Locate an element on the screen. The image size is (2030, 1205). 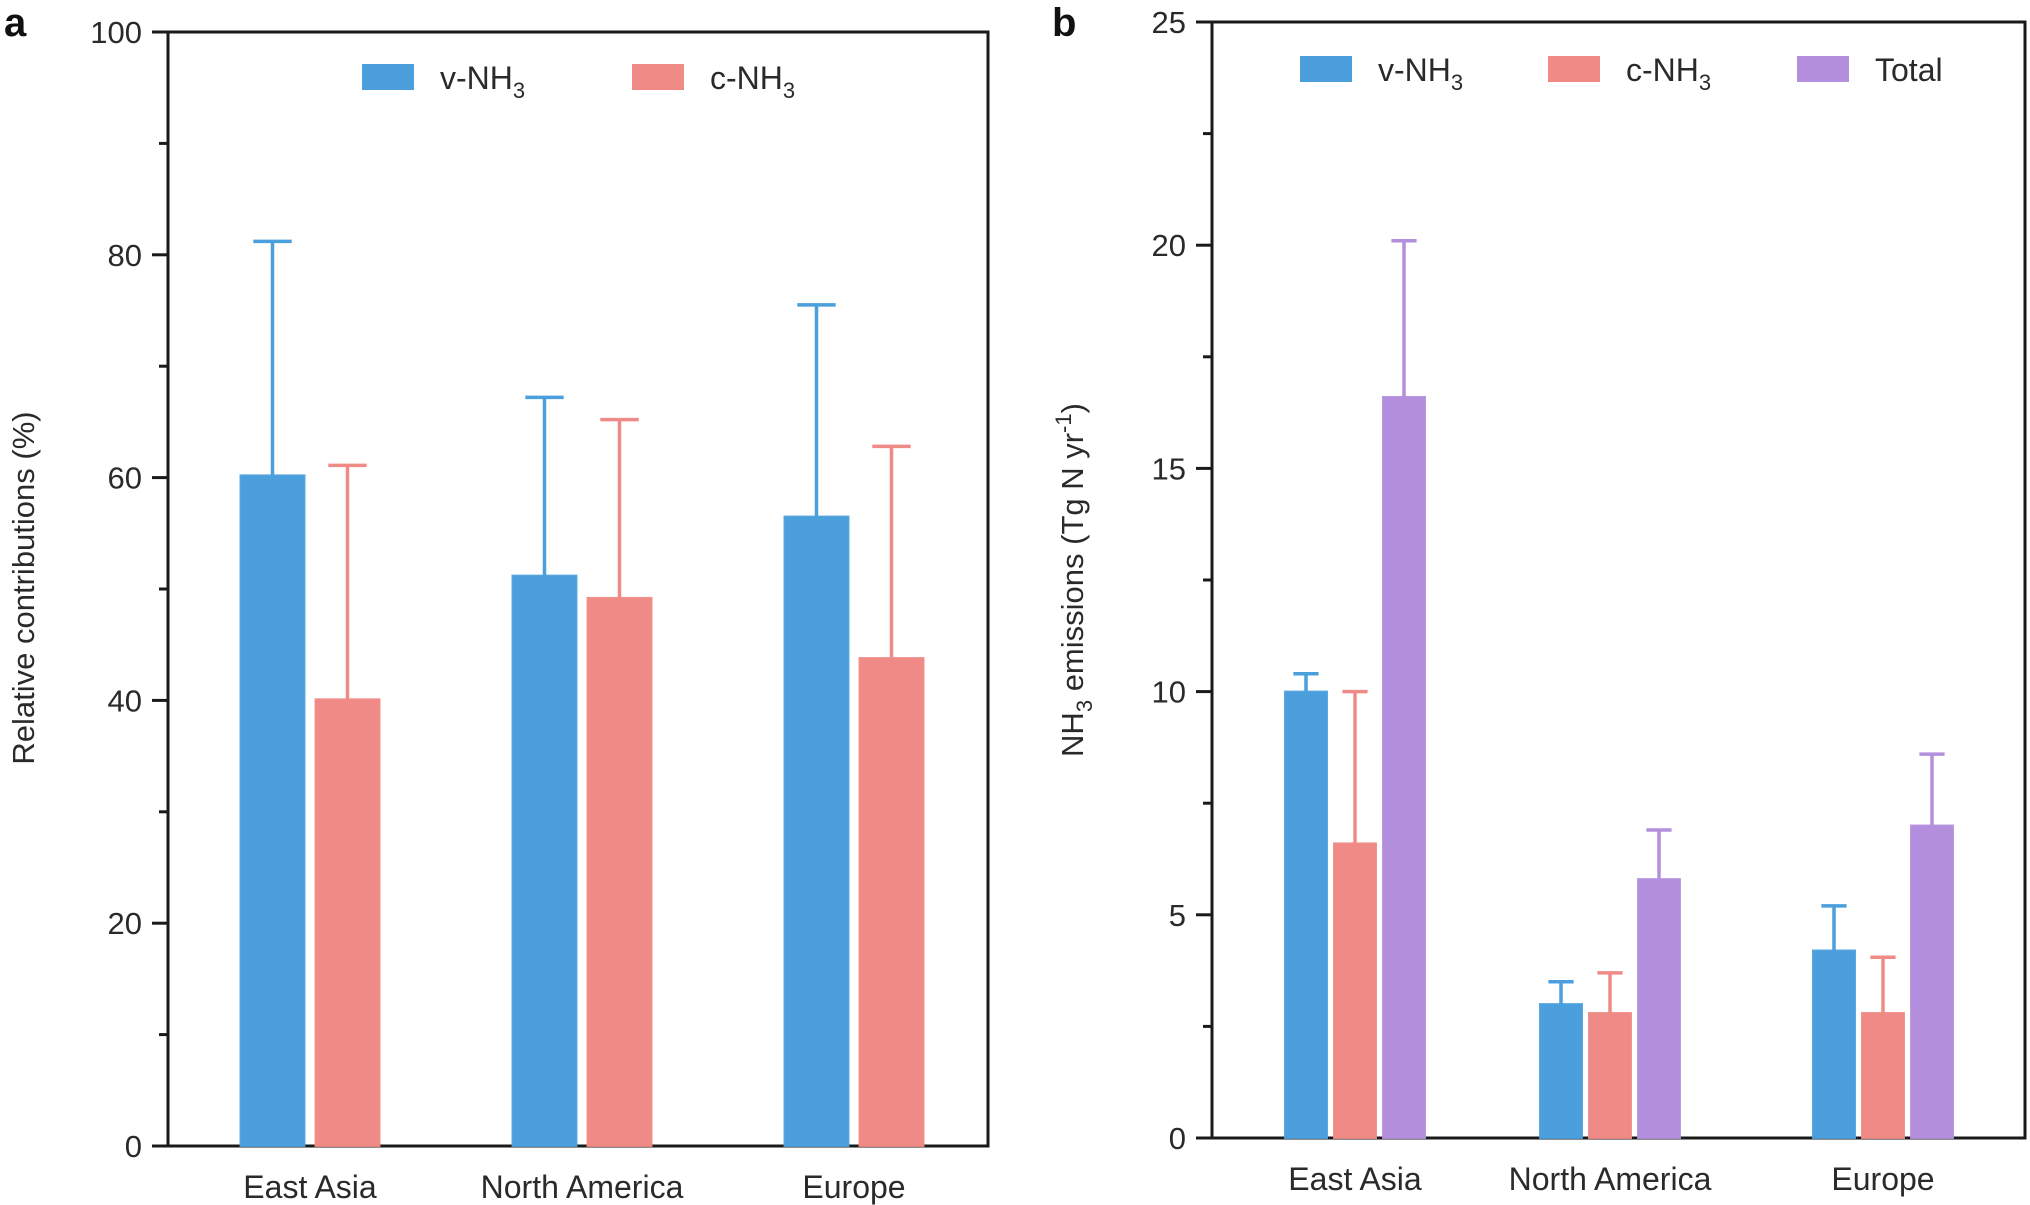
panel-b-y-axis-title: NH3 emissions (Tg N yr-1) is located at coordinates (1074, 580).